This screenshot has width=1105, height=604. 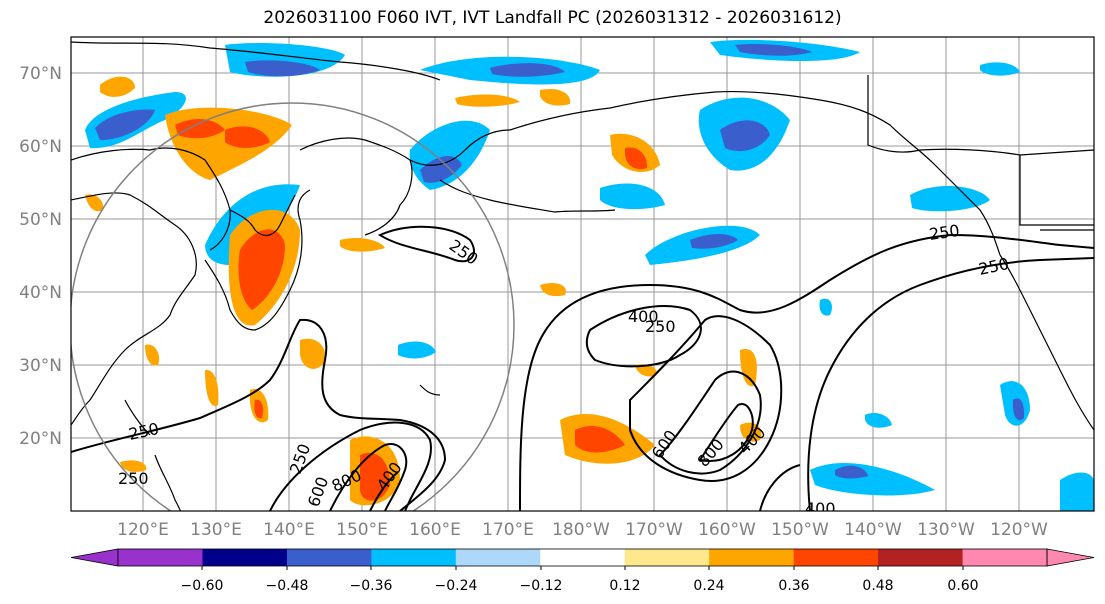 What do you see at coordinates (508, 530) in the screenshot?
I see `lon-label: 170°E` at bounding box center [508, 530].